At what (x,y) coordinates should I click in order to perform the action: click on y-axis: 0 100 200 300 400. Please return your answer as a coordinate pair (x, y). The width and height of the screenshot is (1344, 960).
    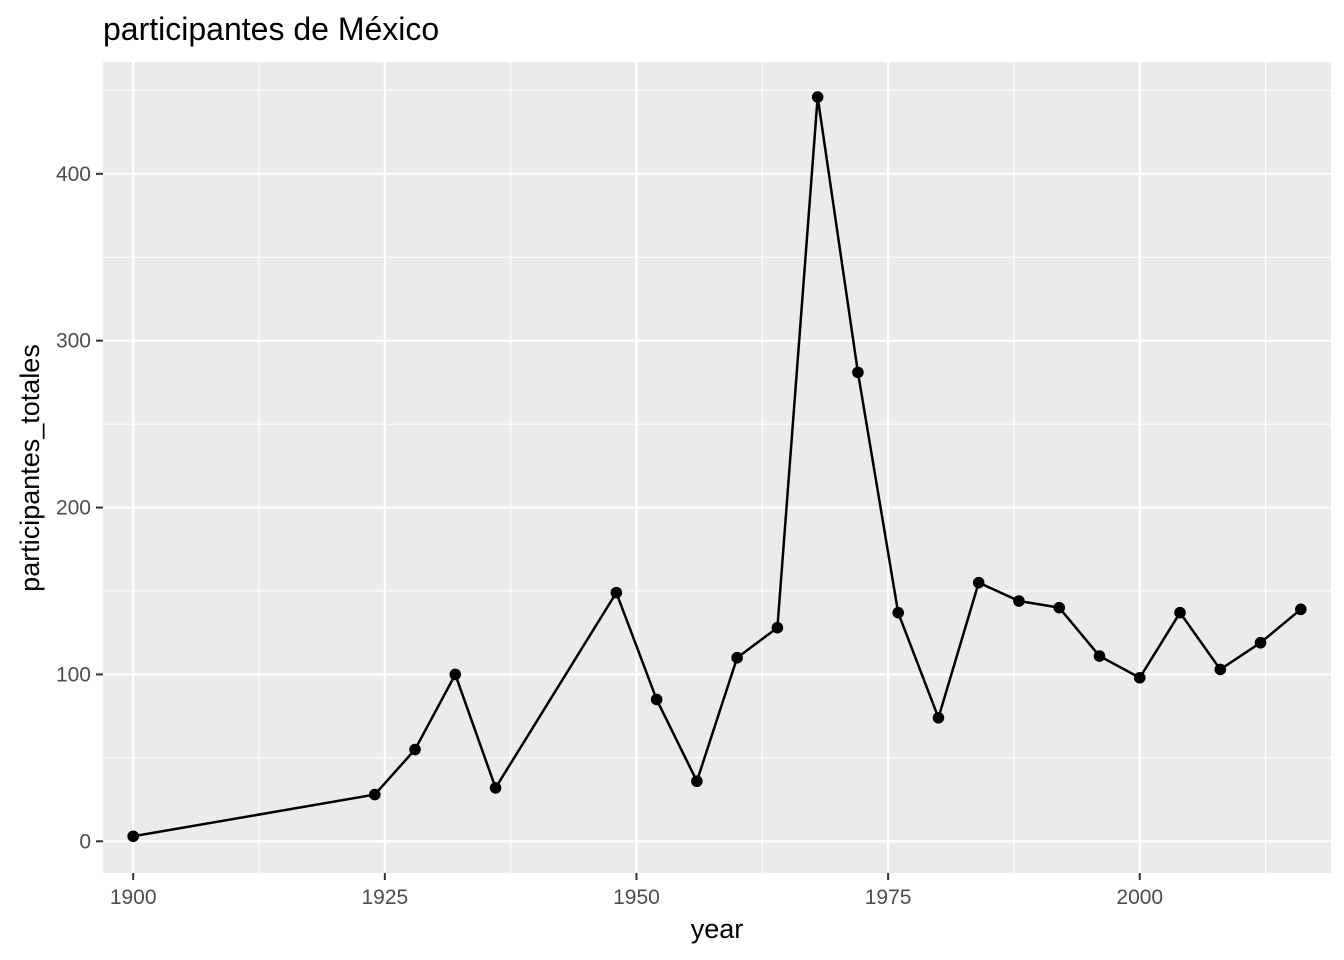
    Looking at the image, I should click on (79, 508).